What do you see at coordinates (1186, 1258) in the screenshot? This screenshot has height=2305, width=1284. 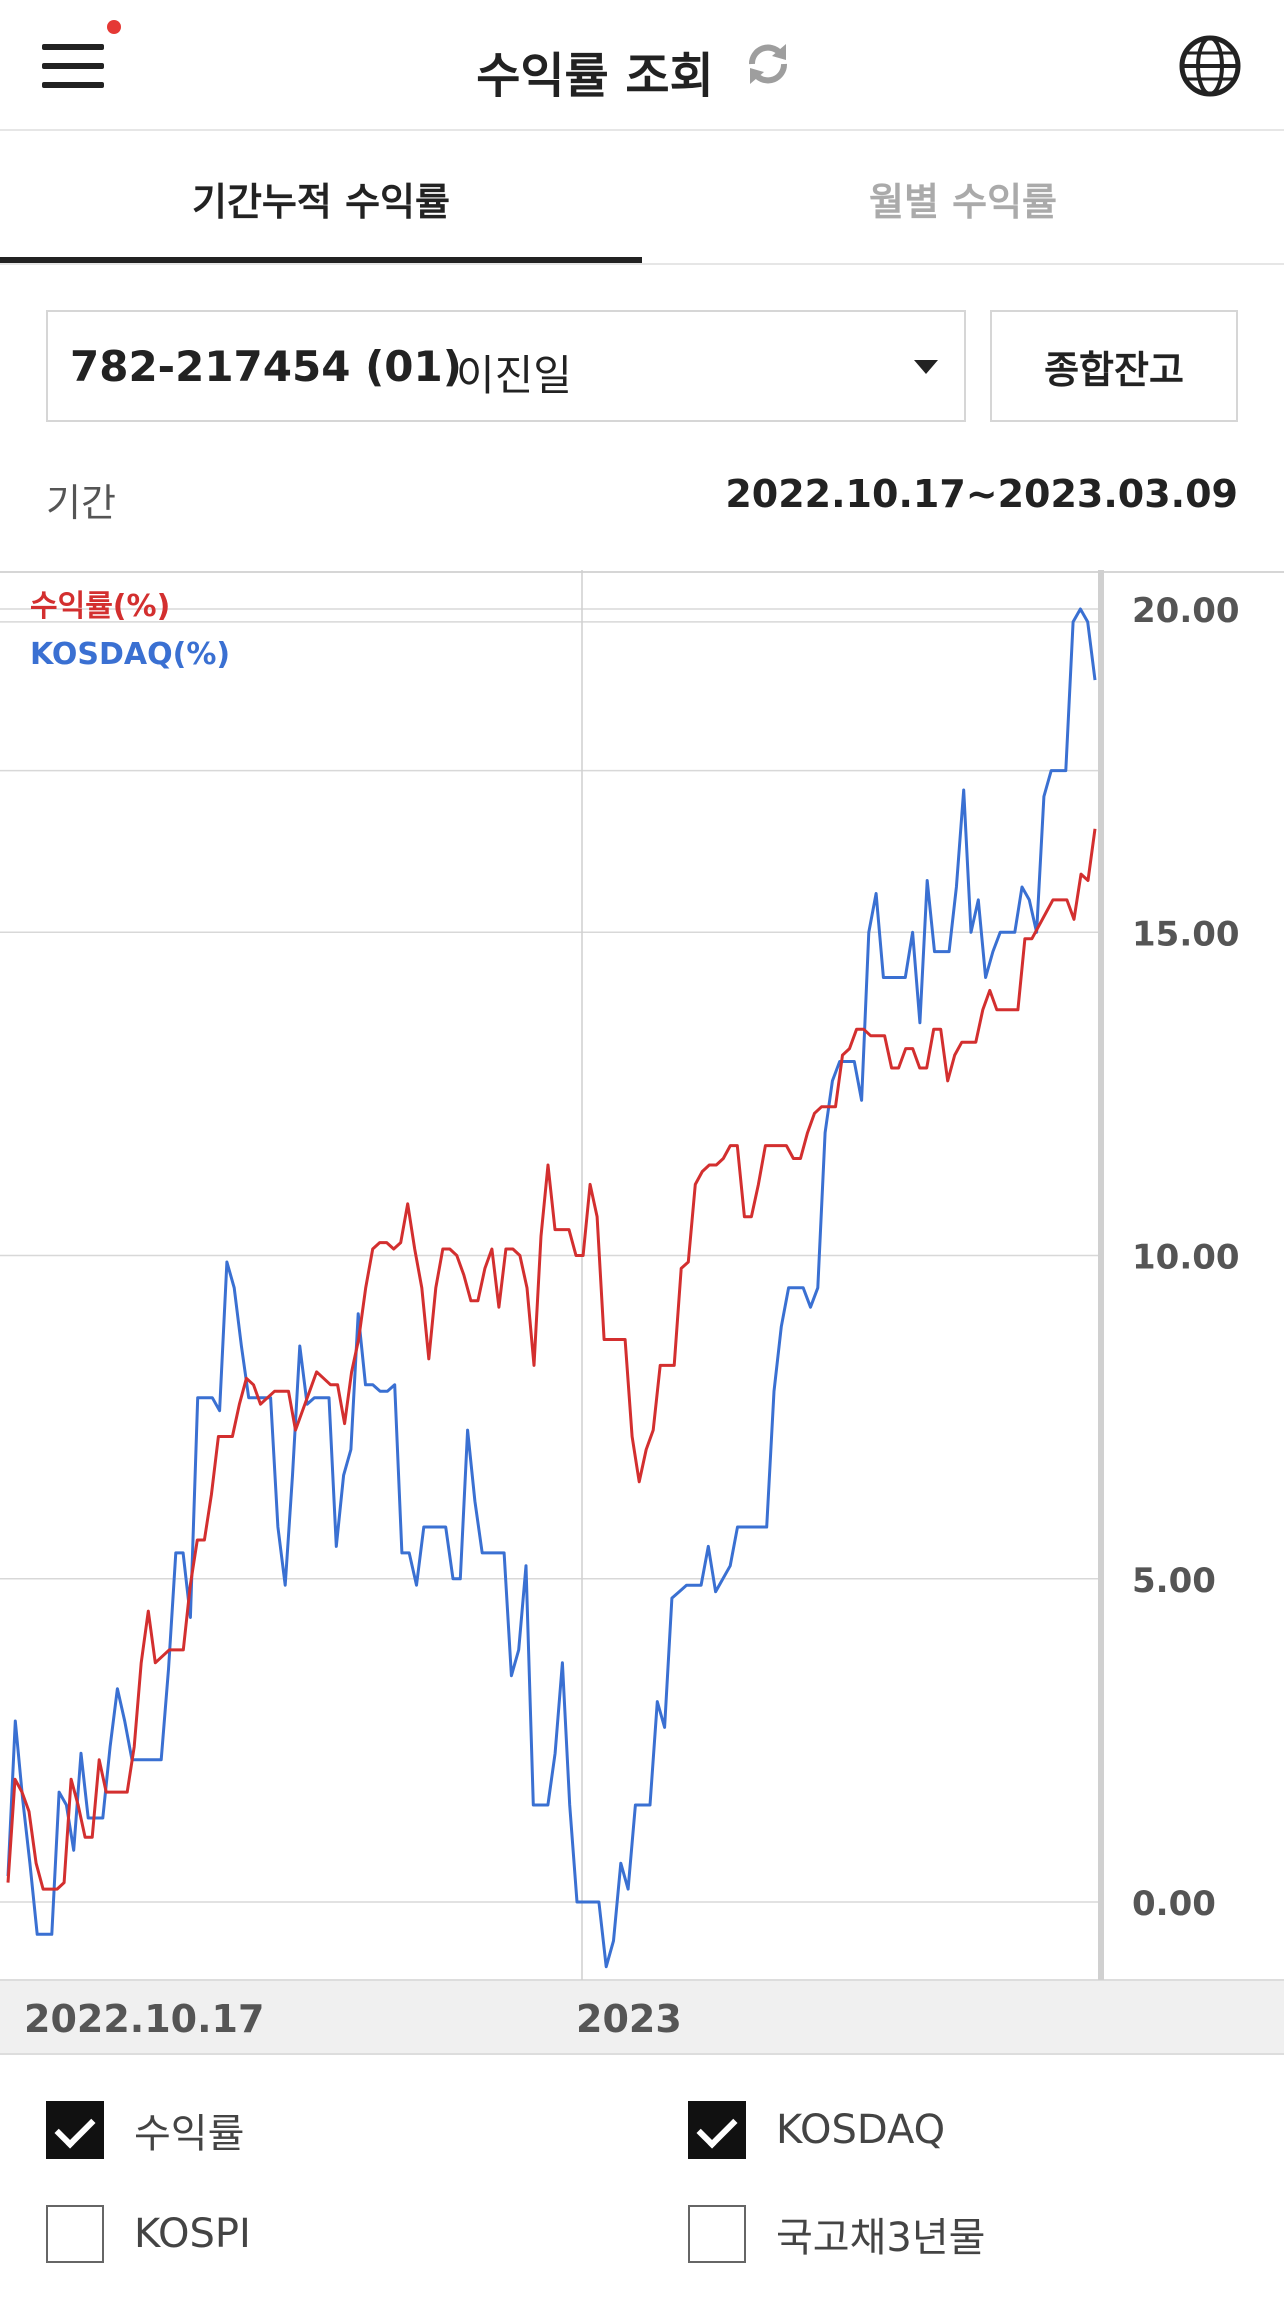 I see `y-tick-label: 10.00` at bounding box center [1186, 1258].